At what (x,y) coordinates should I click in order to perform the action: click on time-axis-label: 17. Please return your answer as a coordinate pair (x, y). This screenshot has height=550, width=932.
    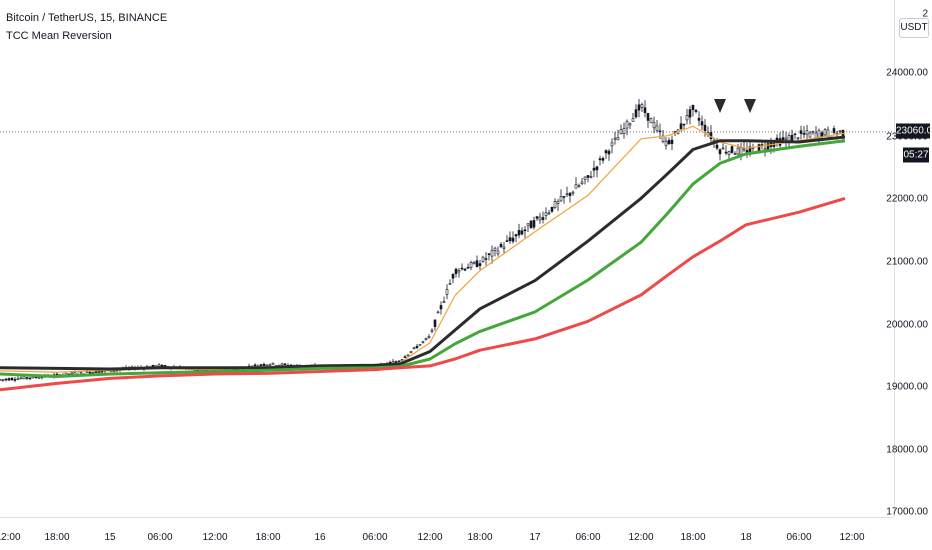
    Looking at the image, I should click on (535, 537).